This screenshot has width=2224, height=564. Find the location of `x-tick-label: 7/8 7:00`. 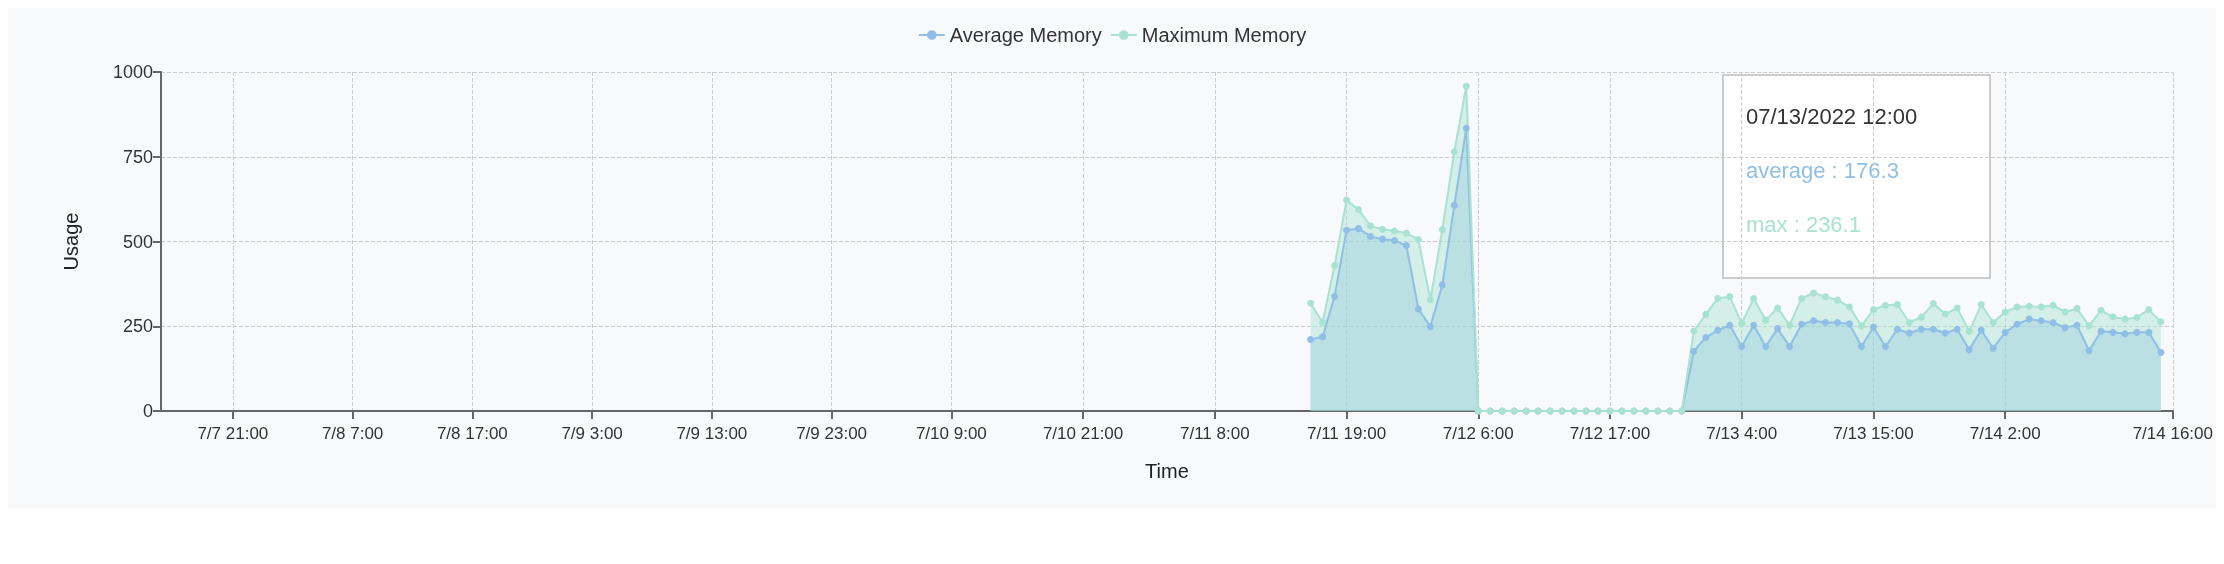

x-tick-label: 7/8 7:00 is located at coordinates (352, 433).